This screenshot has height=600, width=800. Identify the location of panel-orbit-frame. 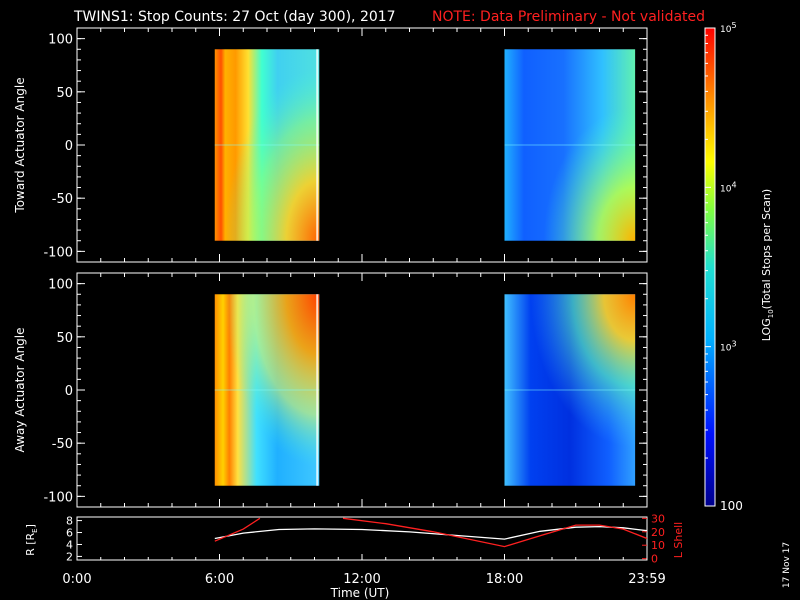
(362, 538).